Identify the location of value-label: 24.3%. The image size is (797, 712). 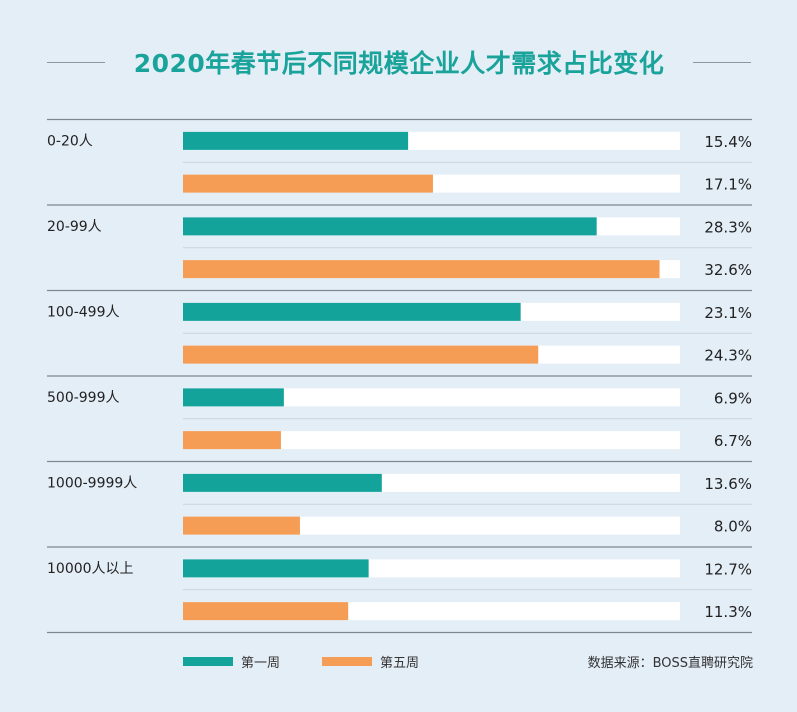
(728, 356).